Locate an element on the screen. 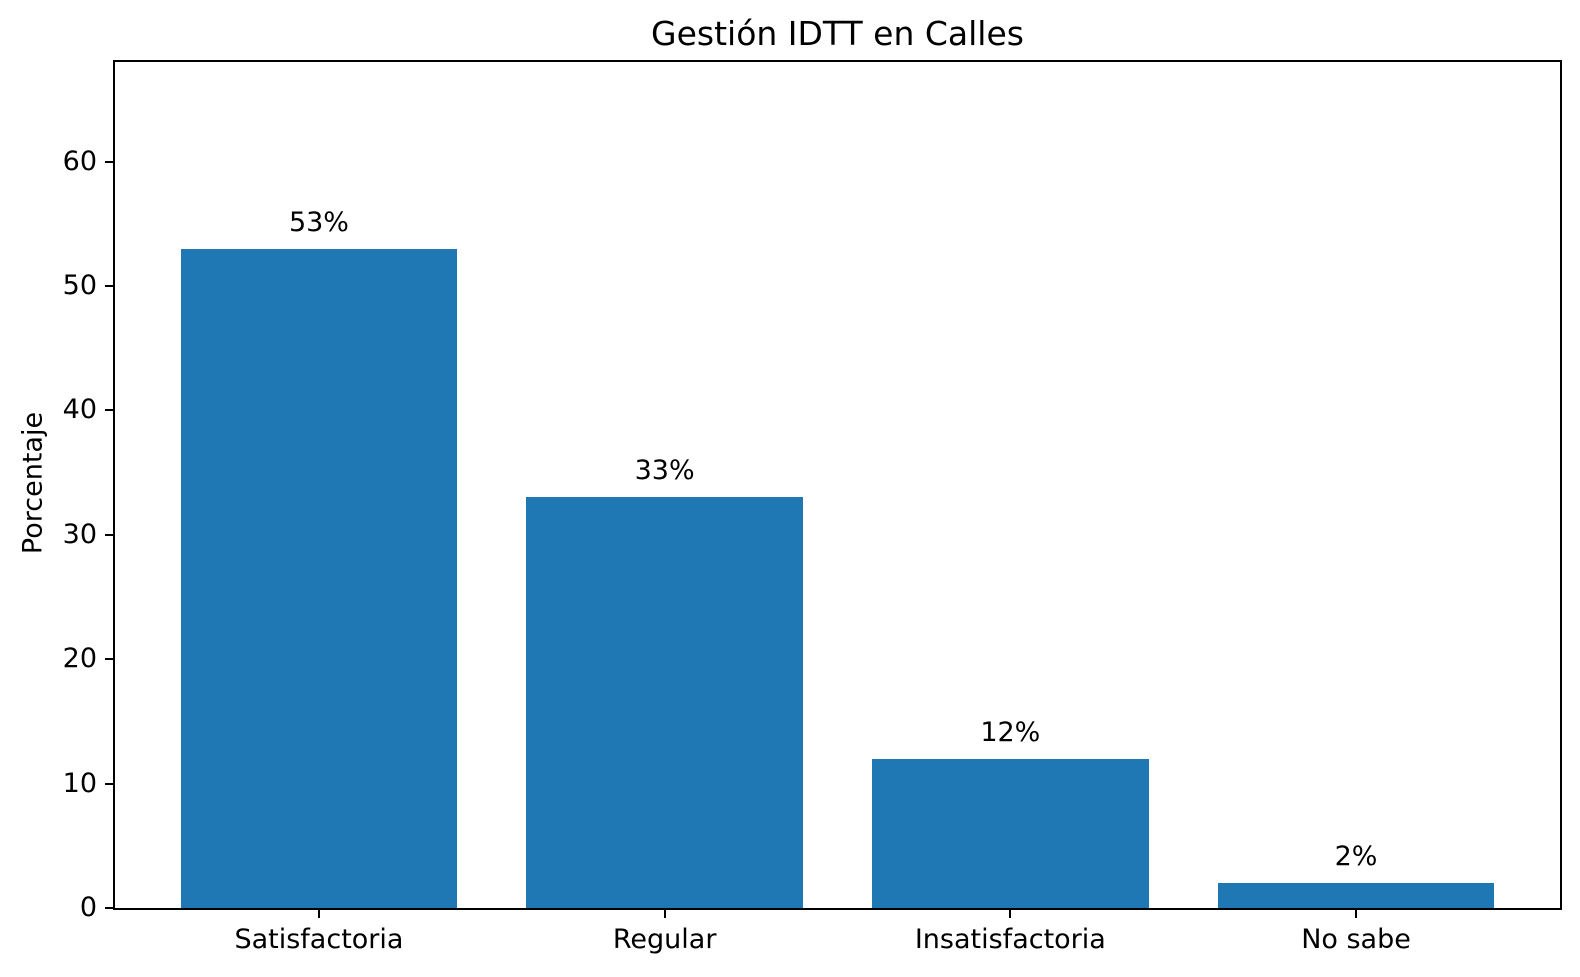 This screenshot has height=977, width=1580. y-tick-label: 30 is located at coordinates (79, 534).